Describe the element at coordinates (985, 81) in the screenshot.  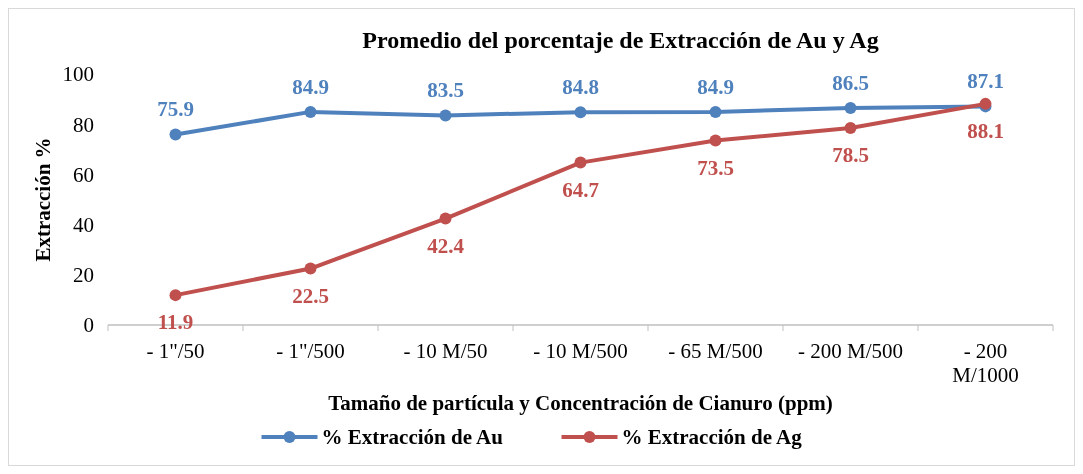
I see `data-label: 87.1` at that location.